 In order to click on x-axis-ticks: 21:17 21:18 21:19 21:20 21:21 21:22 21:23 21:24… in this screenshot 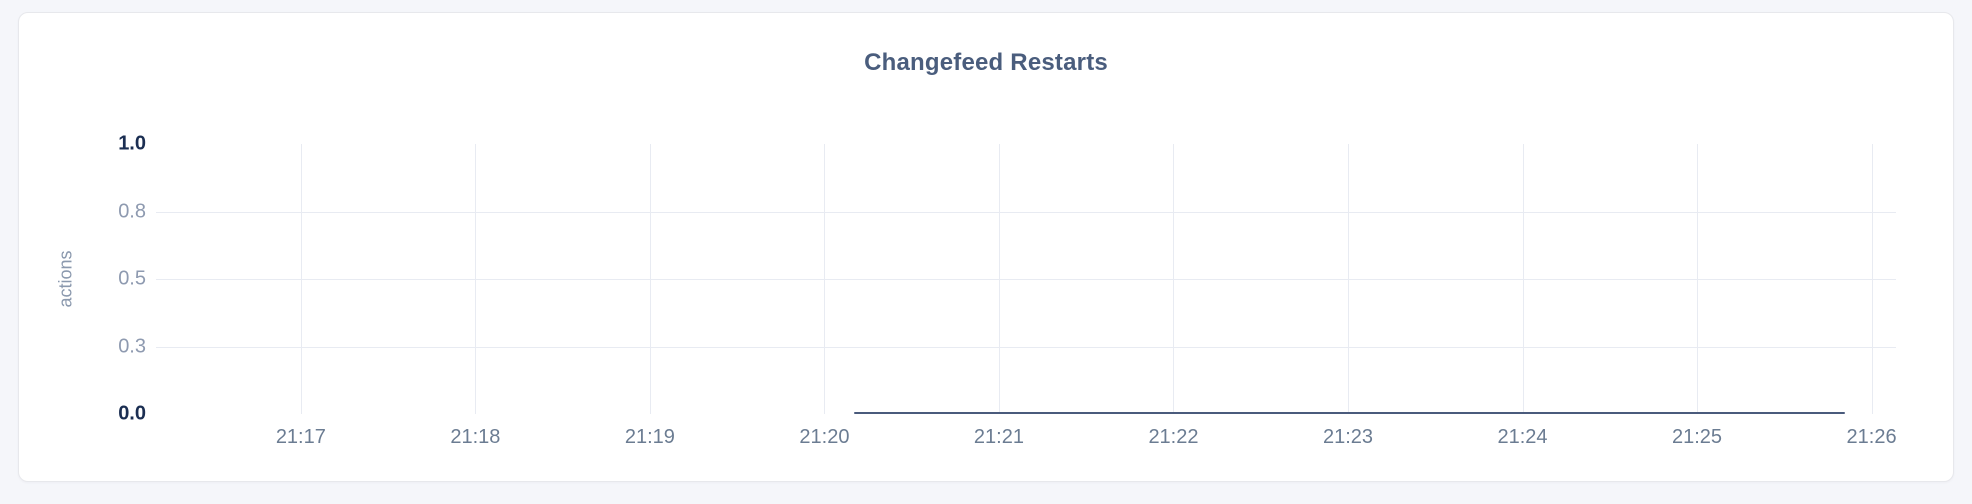, I will do `click(1026, 436)`.